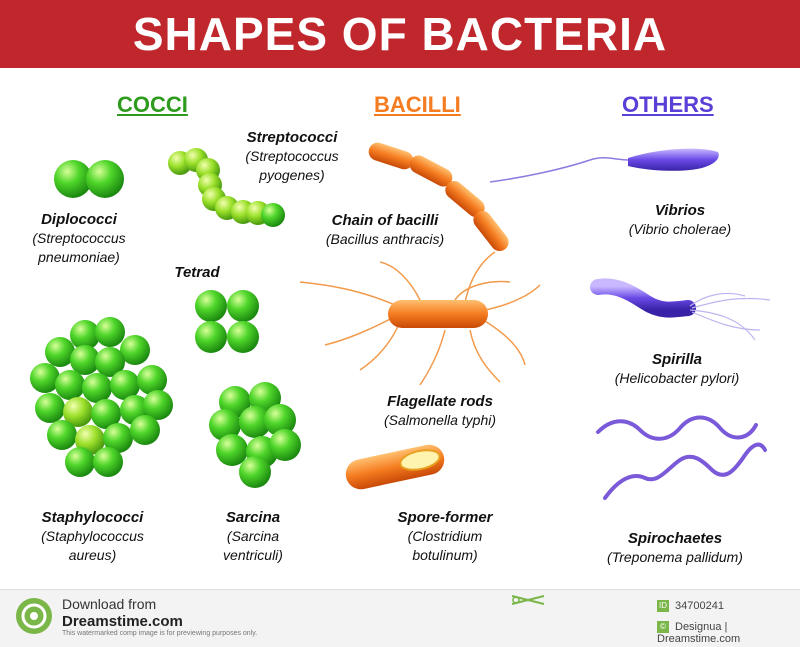  Describe the element at coordinates (226, 187) in the screenshot. I see `streptococci-illustration` at that location.